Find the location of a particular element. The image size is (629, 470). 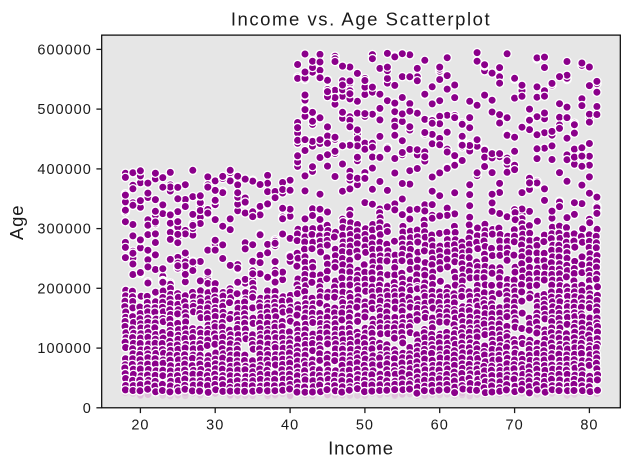

svg-text: Income vs. Age Scatterplot is located at coordinates (361, 19).